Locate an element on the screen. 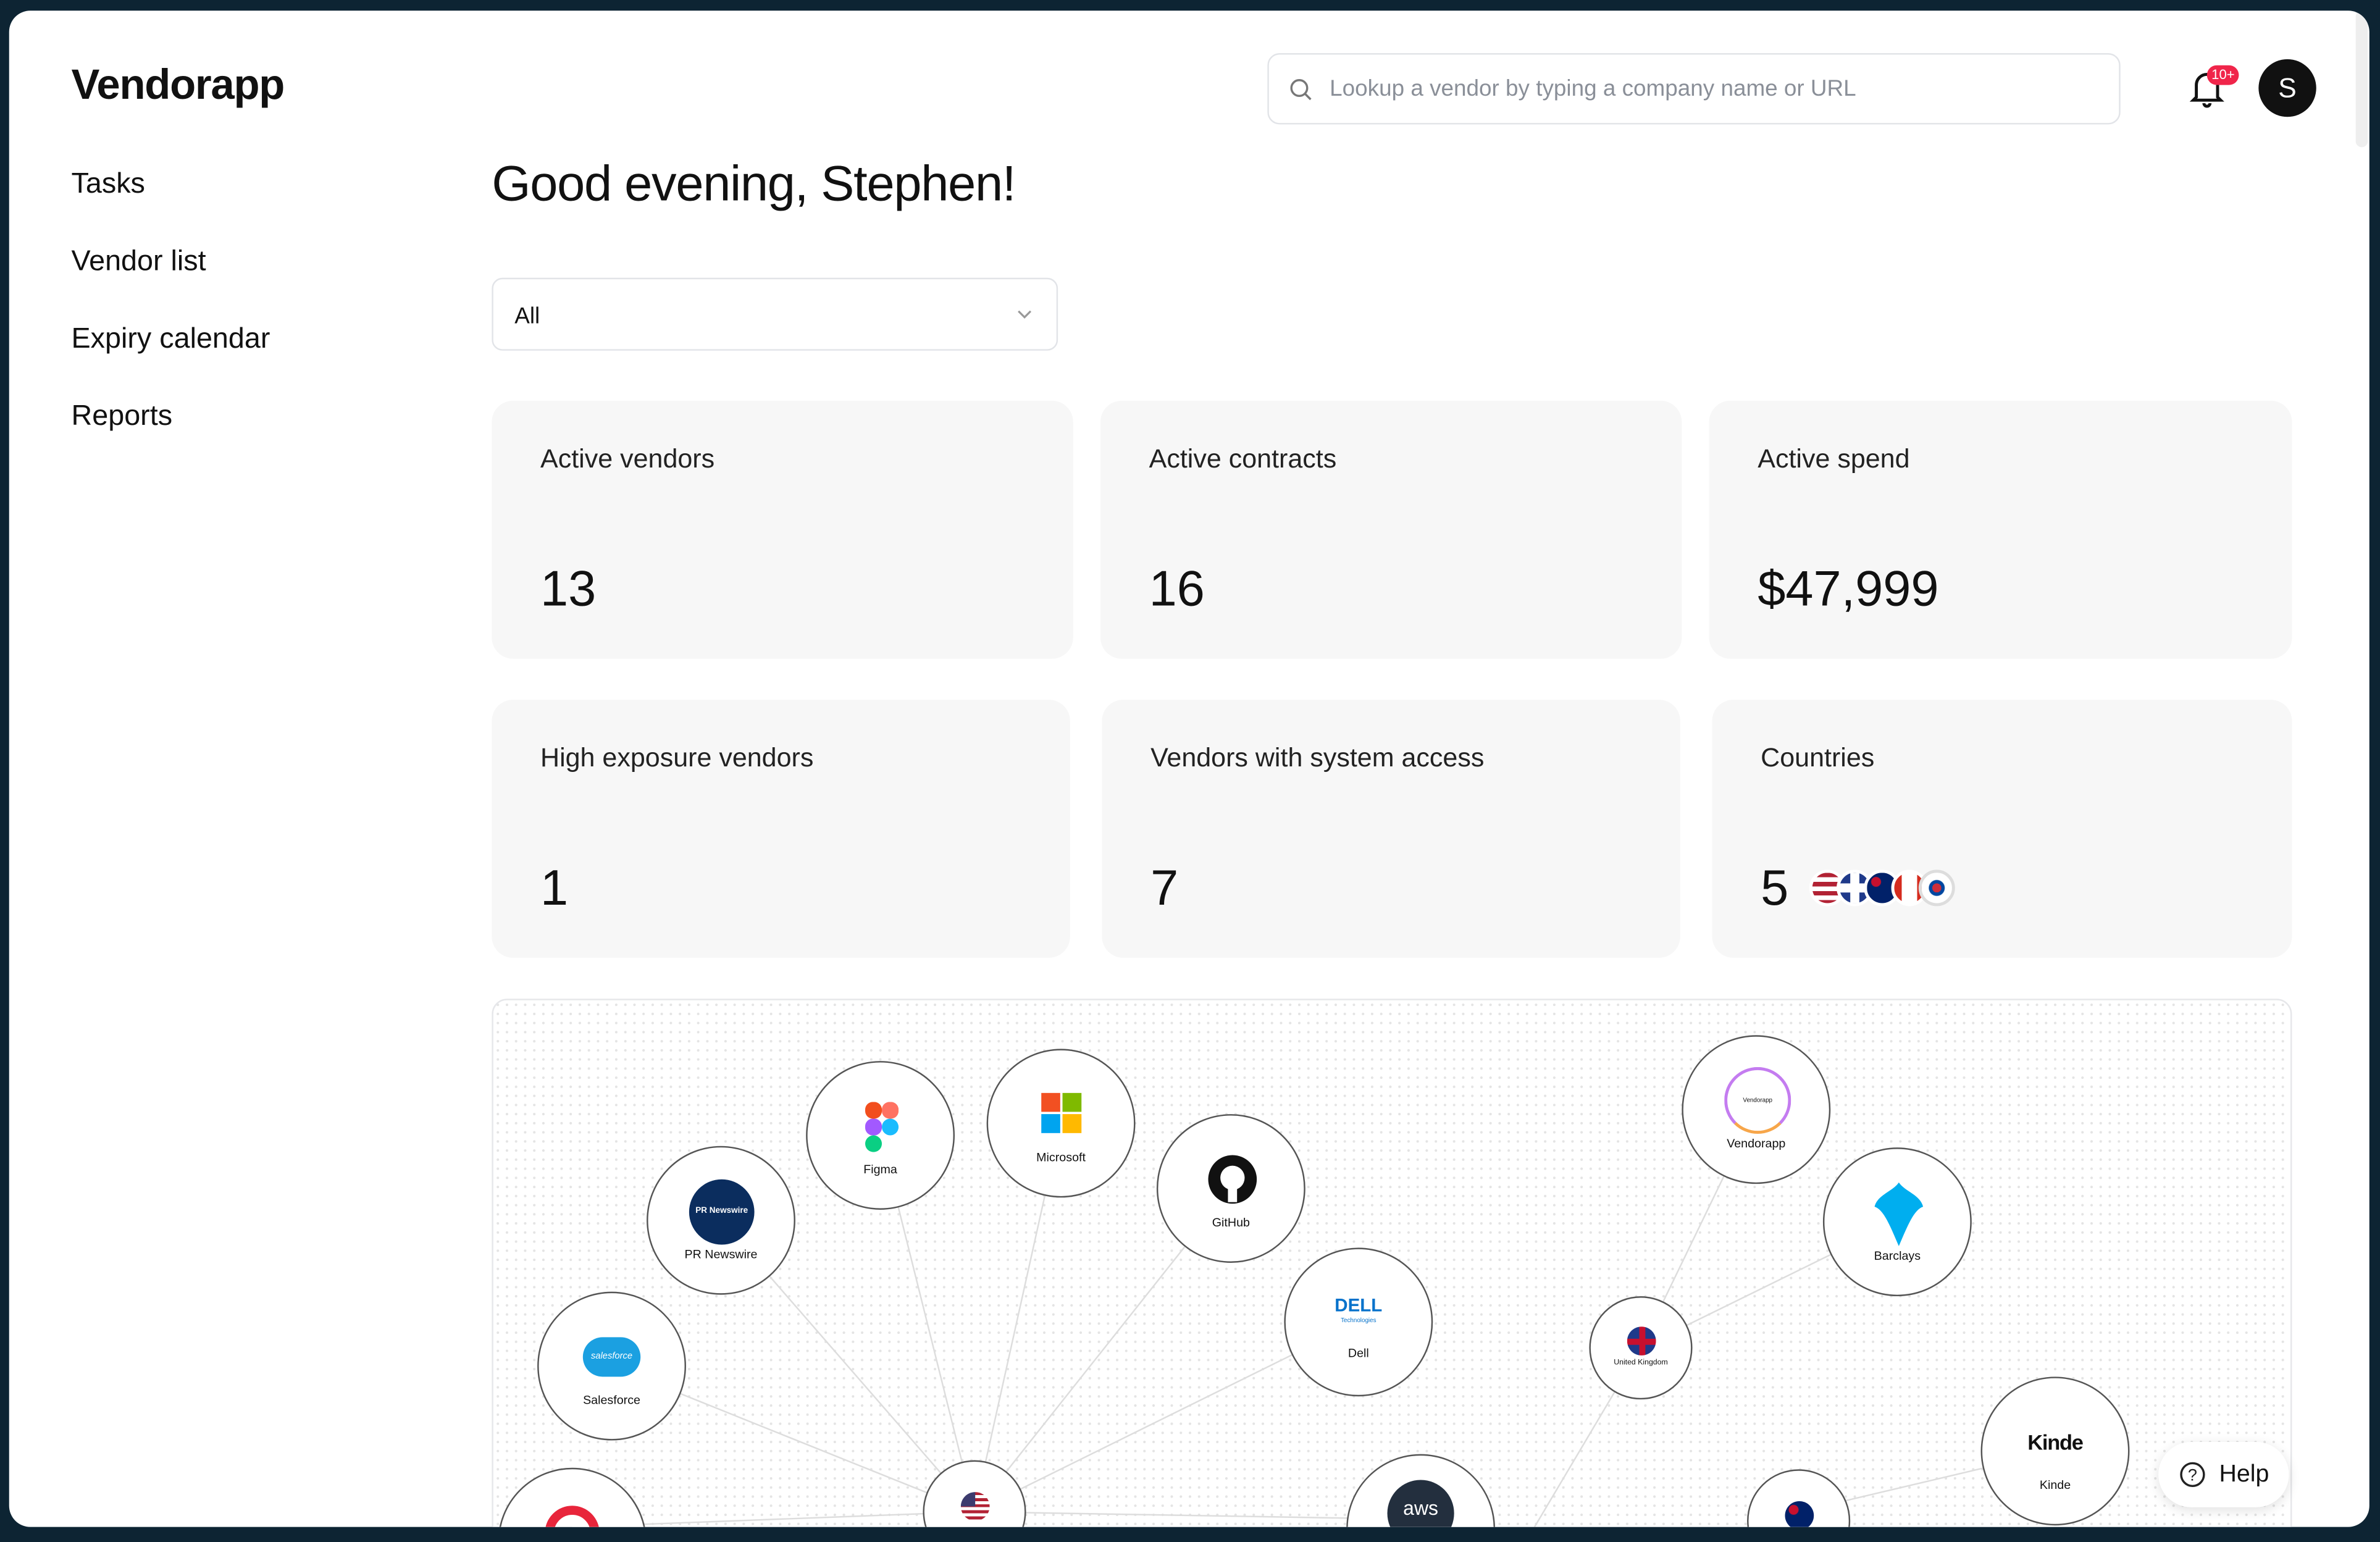 Image resolution: width=2380 pixels, height=1542 pixels. edge is located at coordinates (1197, 1515).